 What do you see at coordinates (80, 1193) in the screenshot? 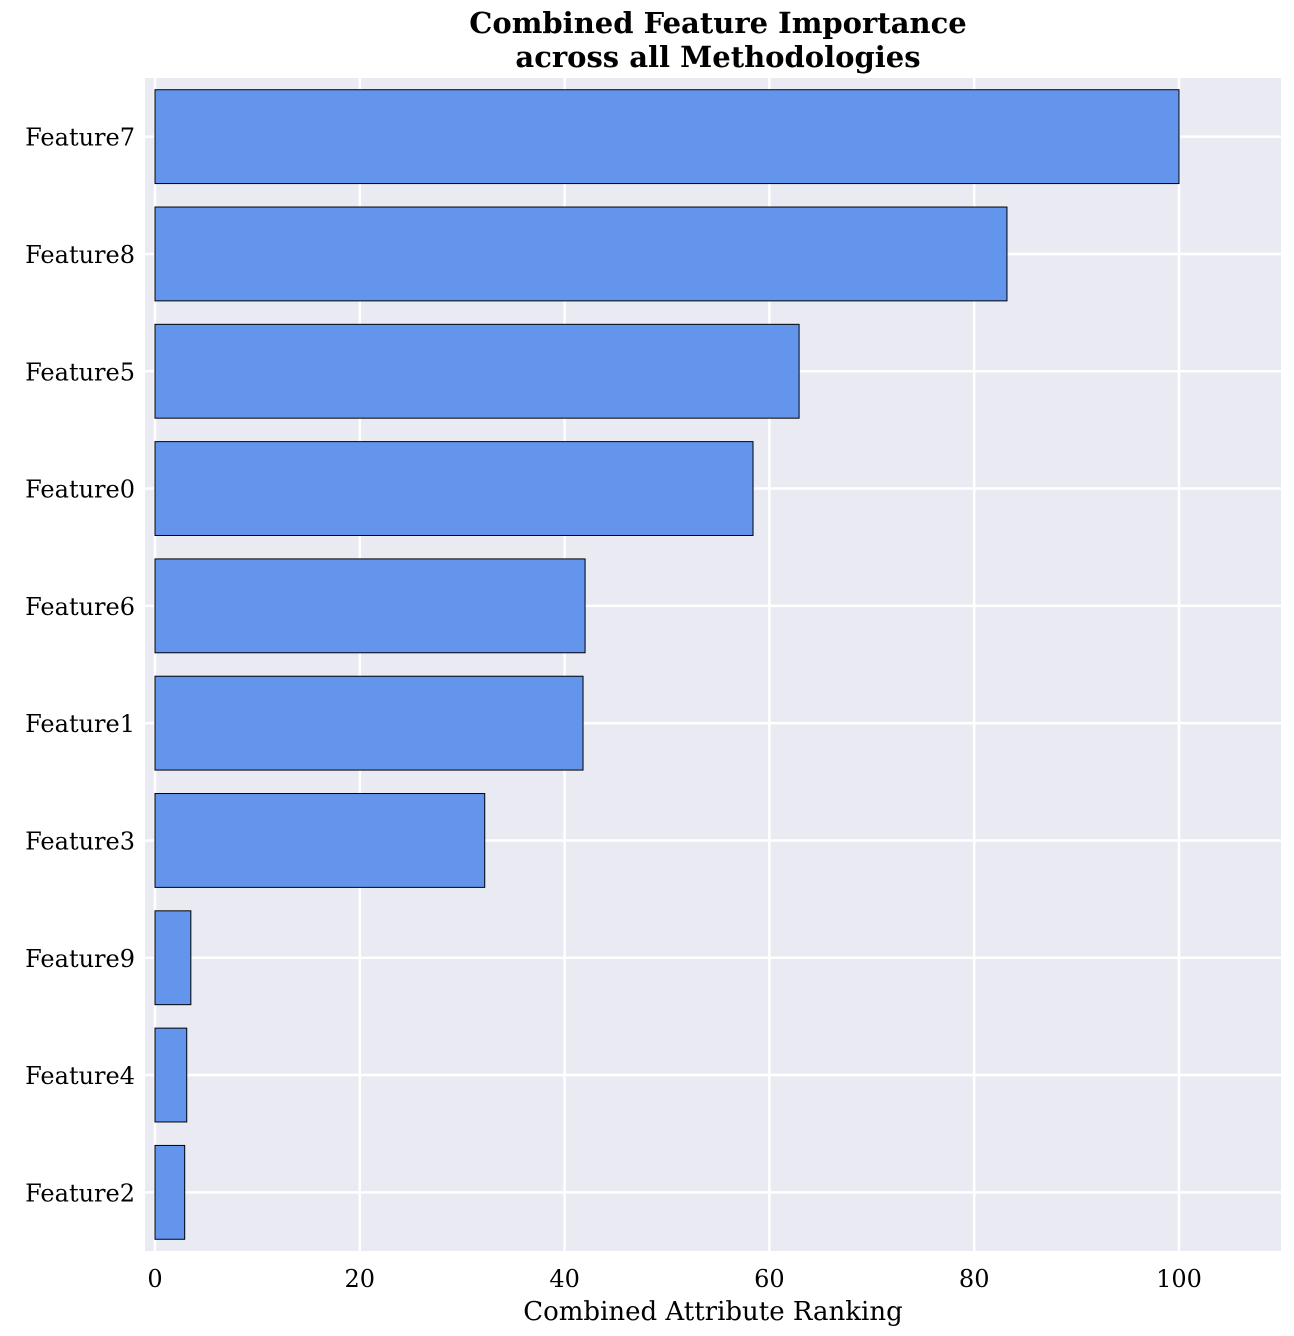
I see `y-tick-label: Feature2` at bounding box center [80, 1193].